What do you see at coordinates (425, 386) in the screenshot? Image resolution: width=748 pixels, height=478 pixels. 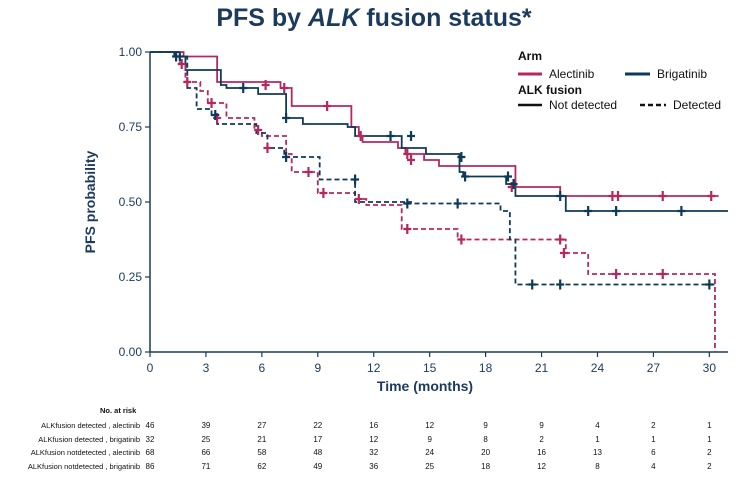 I see `x-axis-label: Time (months)` at bounding box center [425, 386].